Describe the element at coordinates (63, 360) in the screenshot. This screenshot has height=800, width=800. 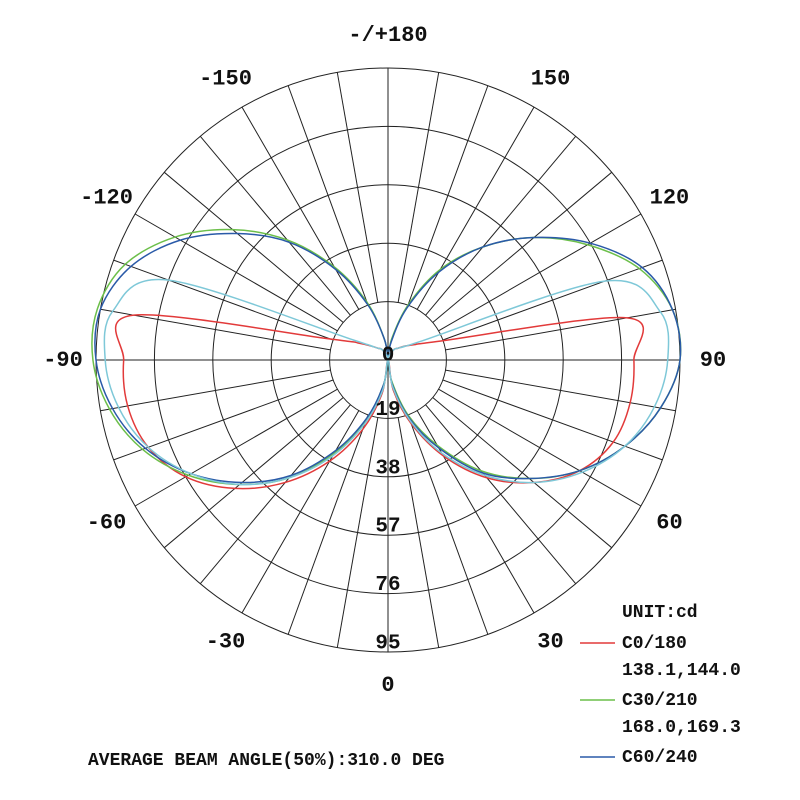
I see `angle-tick-label: -90` at that location.